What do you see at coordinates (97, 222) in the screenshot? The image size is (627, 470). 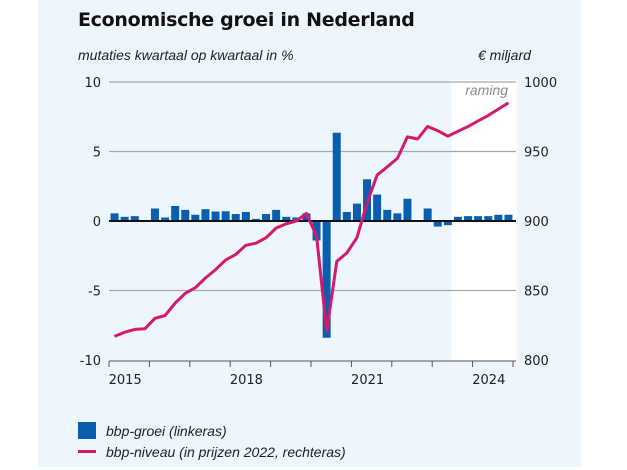 I see `left-tick-label: 0` at bounding box center [97, 222].